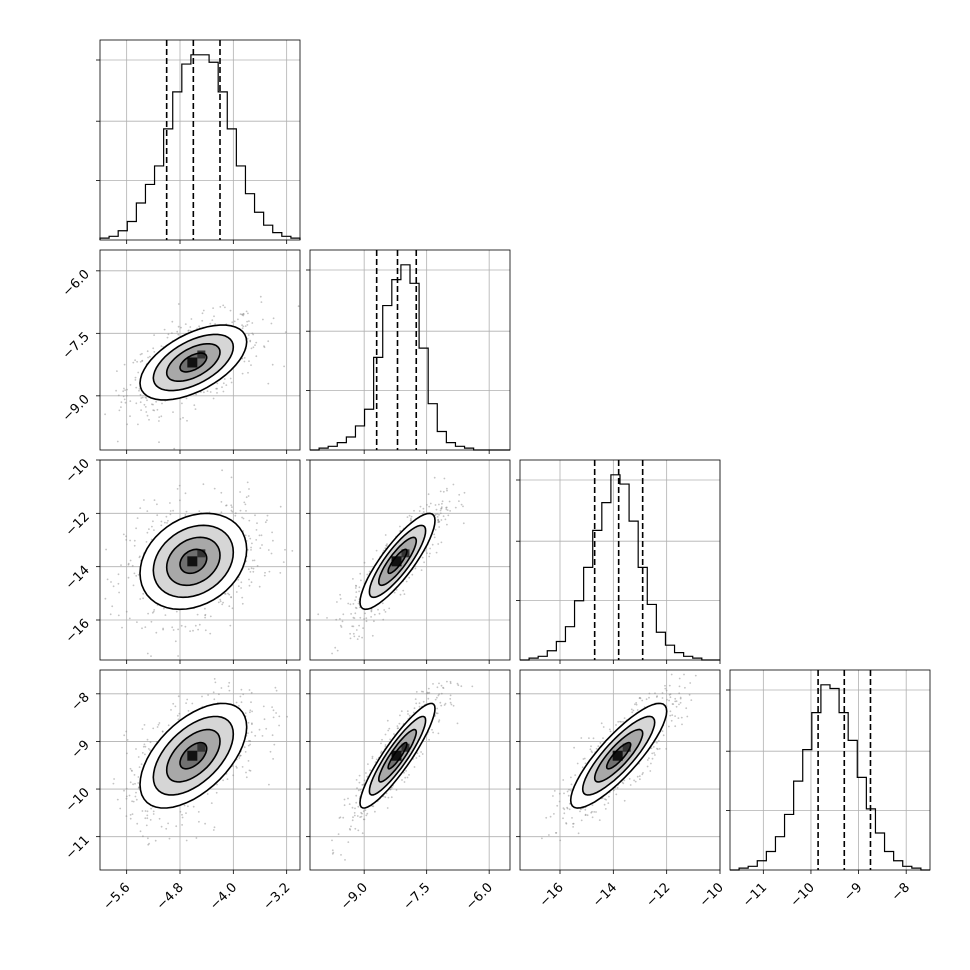  I want to click on panel-frame, so click(200, 560).